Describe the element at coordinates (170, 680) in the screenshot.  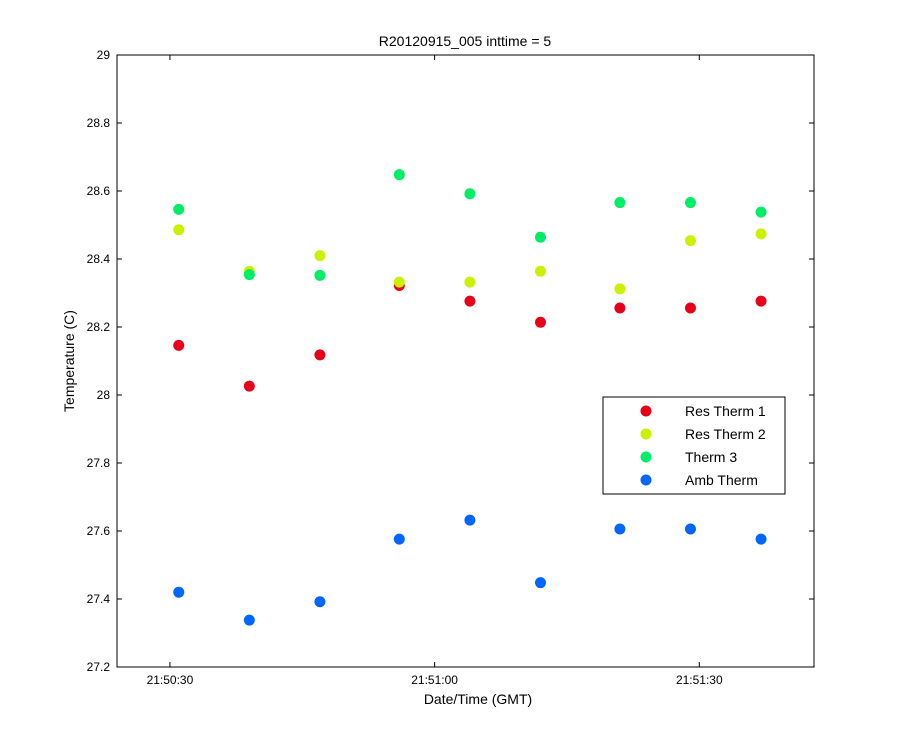
I see `x-tick-label: 21:50:30` at that location.